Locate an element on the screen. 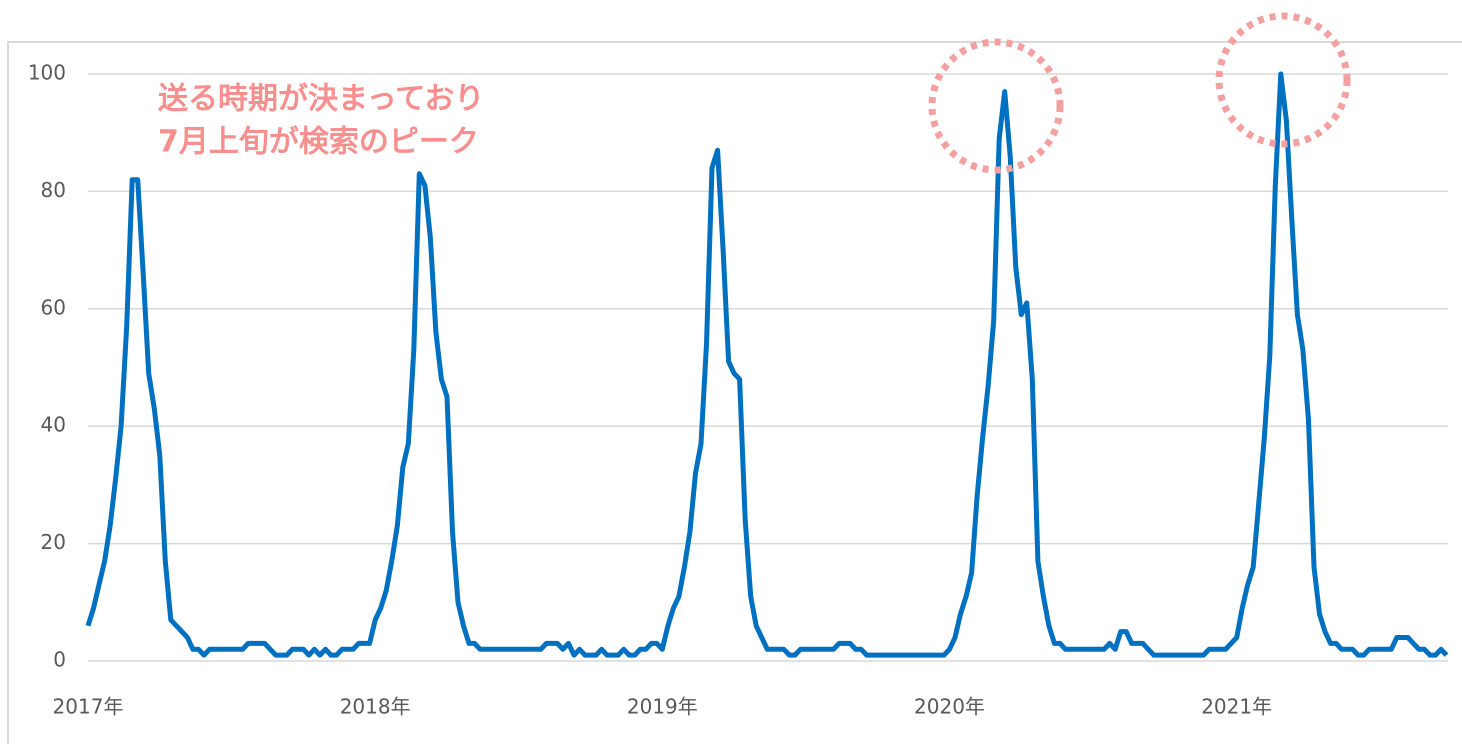 Image resolution: width=1462 pixels, height=744 pixels. x-tick-label: 2020年 is located at coordinates (949, 707).